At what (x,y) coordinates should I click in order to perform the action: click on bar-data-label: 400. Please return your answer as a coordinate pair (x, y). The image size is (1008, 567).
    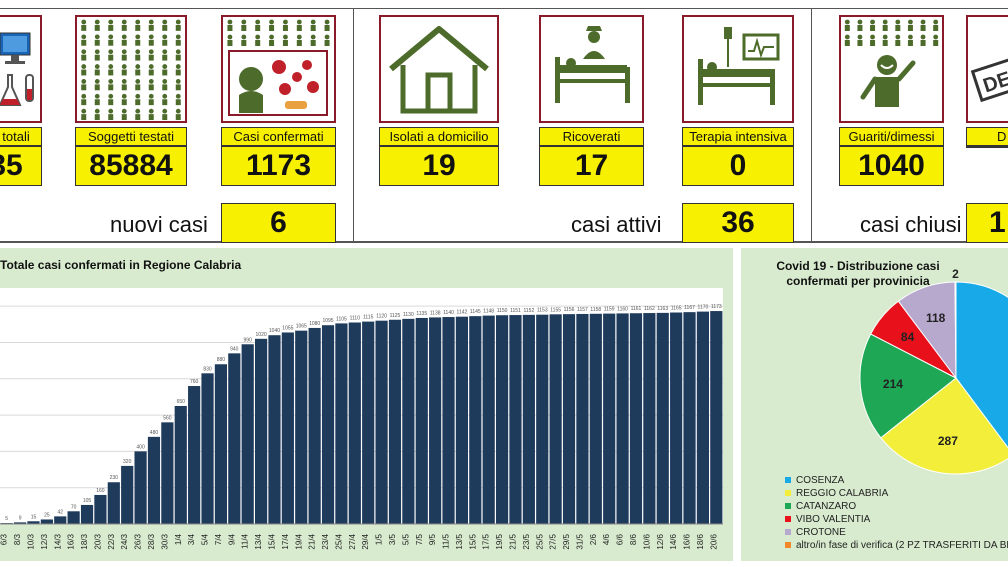
    Looking at the image, I should click on (140, 447).